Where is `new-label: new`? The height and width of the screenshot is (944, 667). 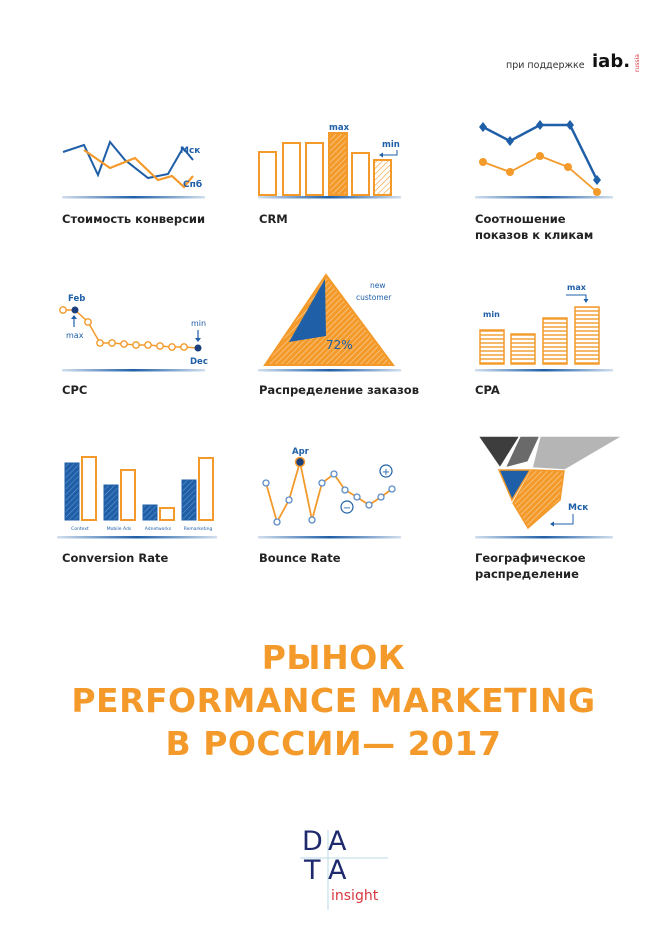
new-label: new is located at coordinates (378, 285).